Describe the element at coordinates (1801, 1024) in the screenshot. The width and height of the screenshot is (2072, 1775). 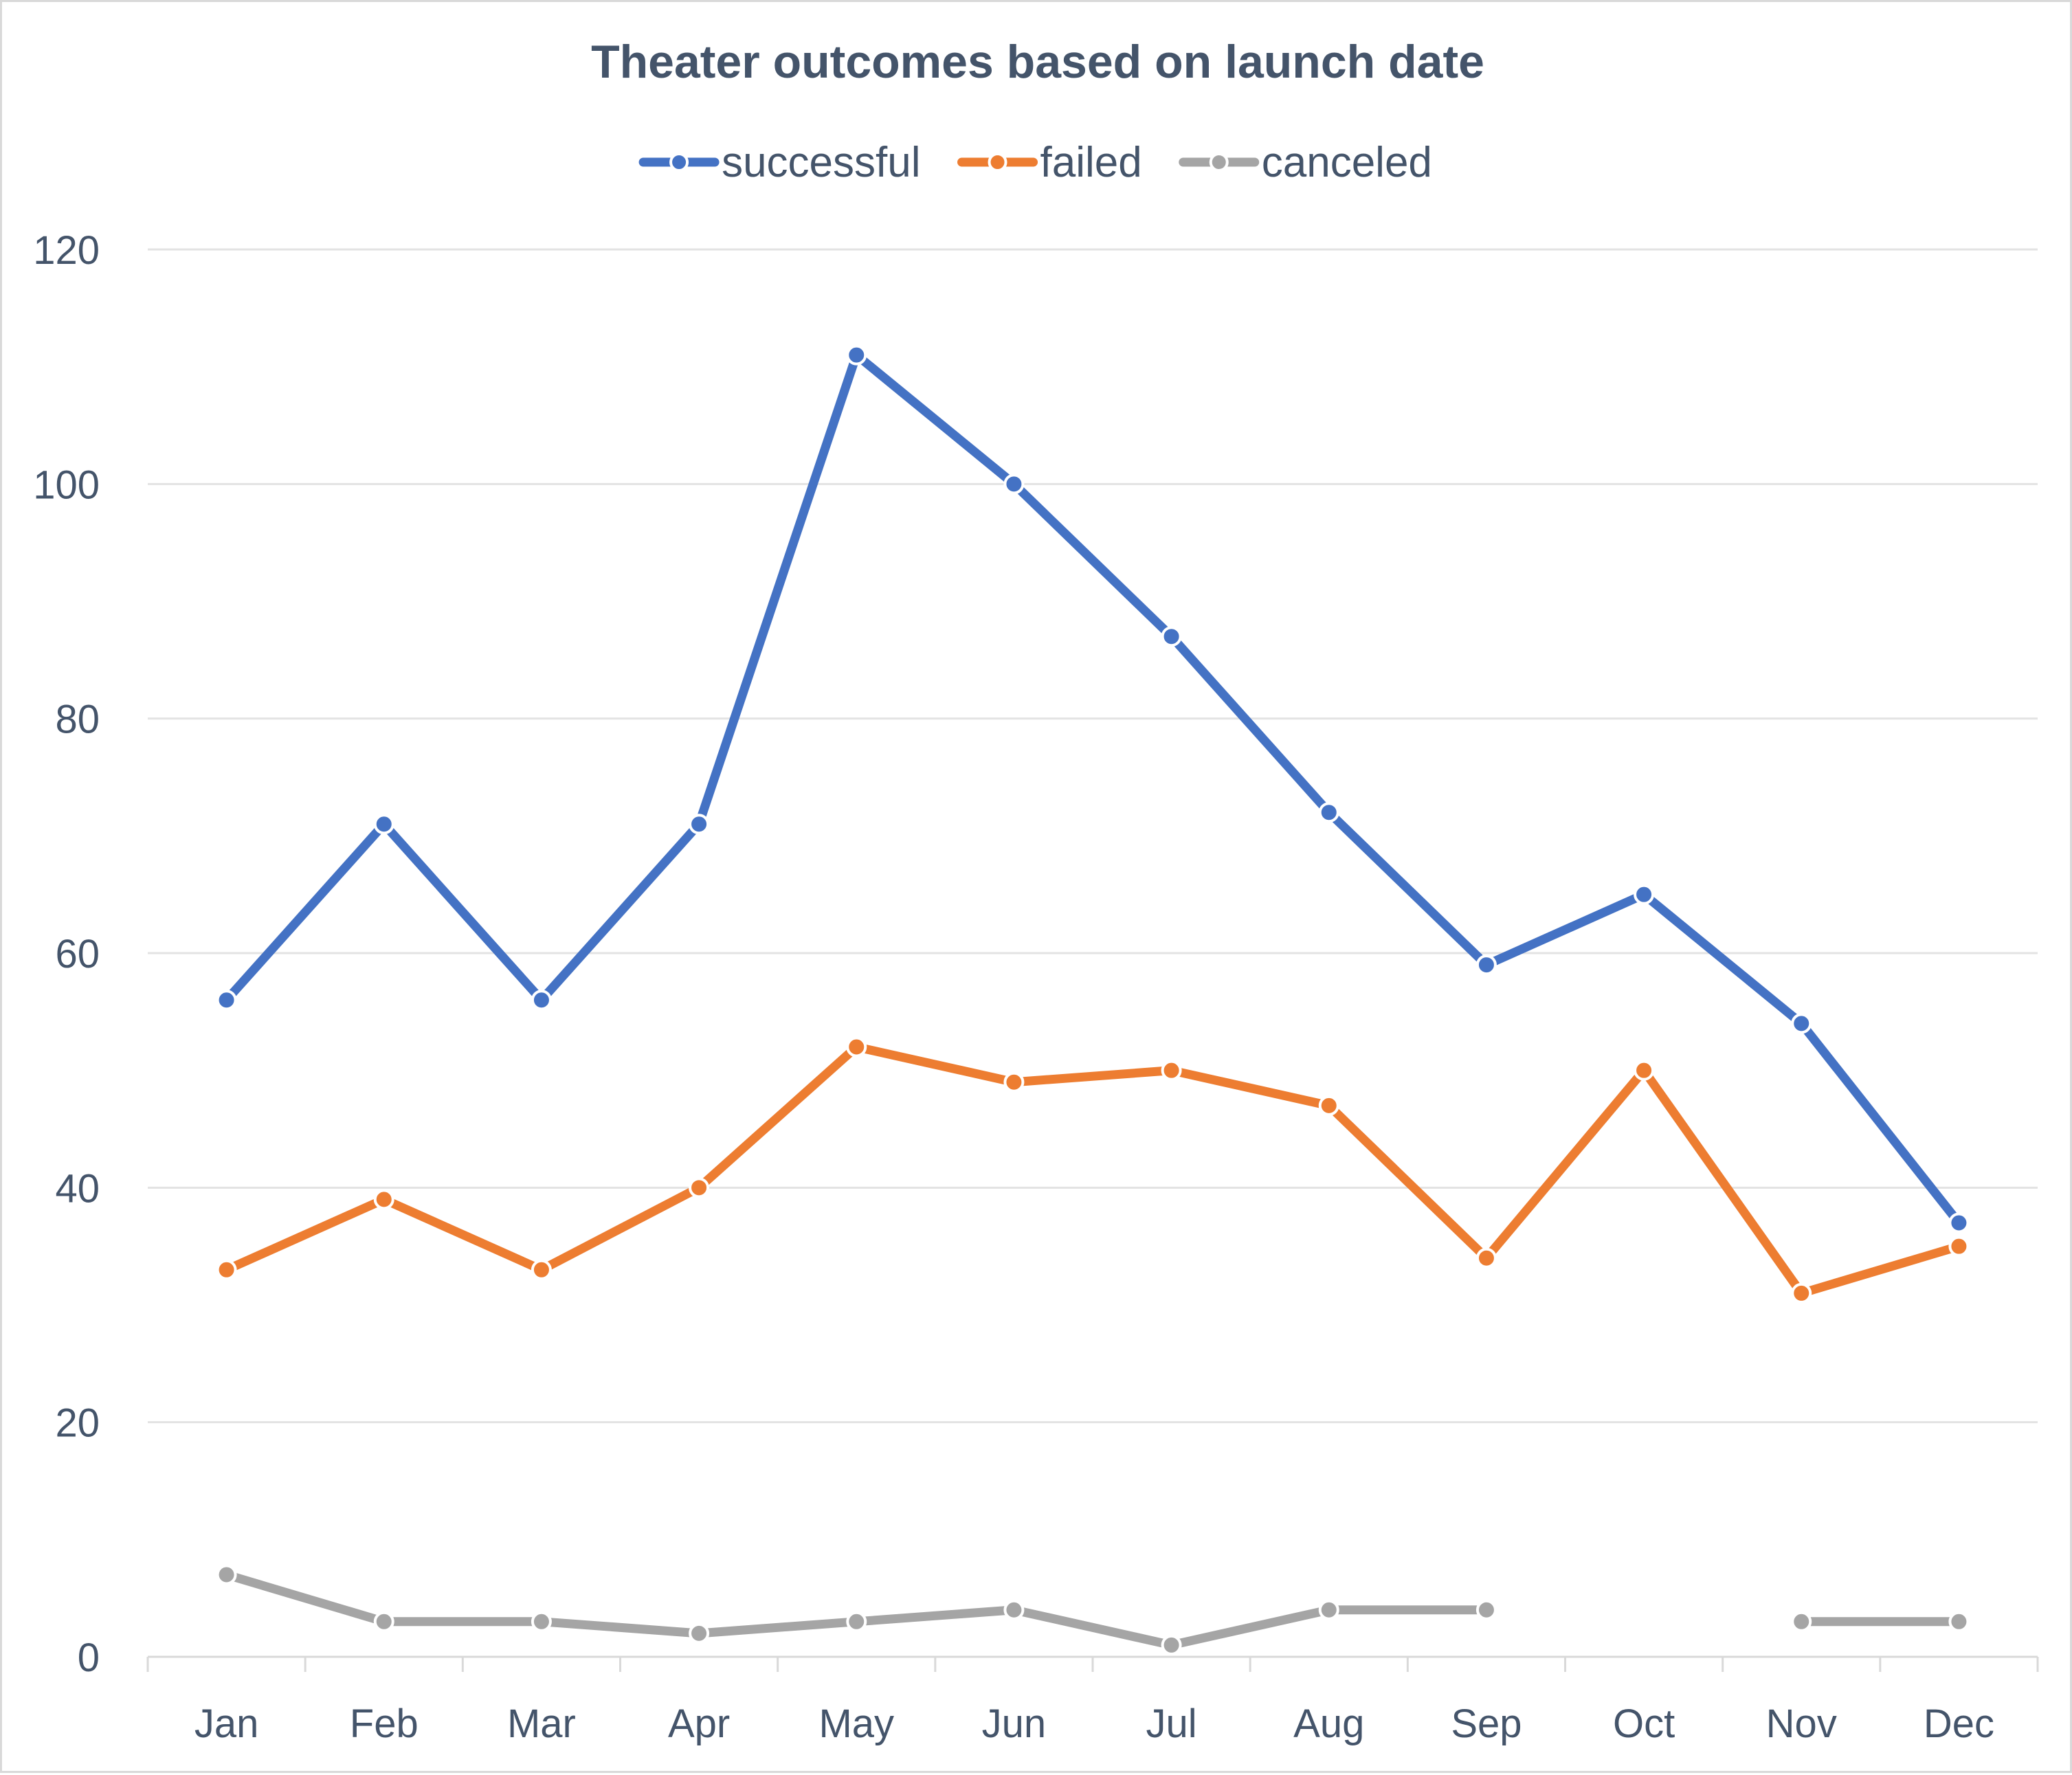
I see `point-successful-nov` at that location.